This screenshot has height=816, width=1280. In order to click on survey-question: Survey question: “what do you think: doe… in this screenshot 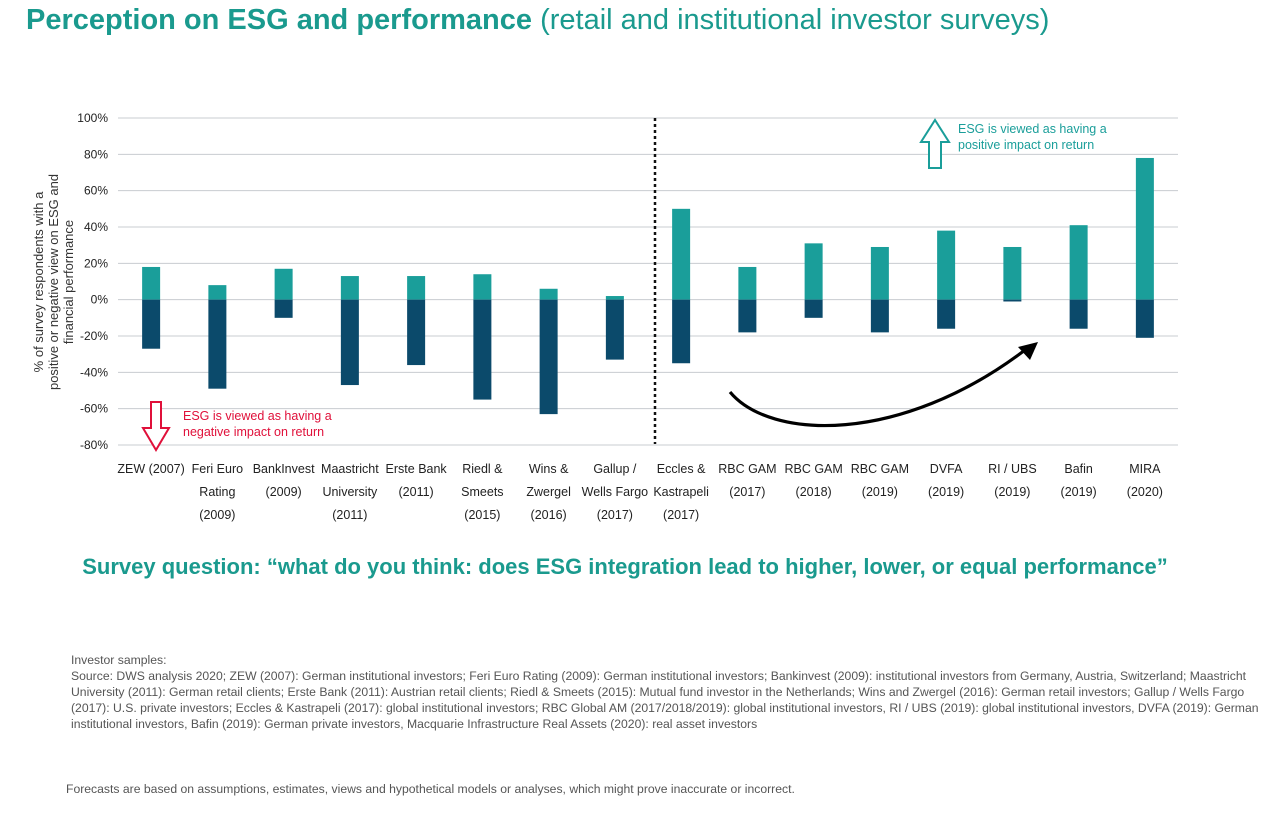, I will do `click(625, 566)`.